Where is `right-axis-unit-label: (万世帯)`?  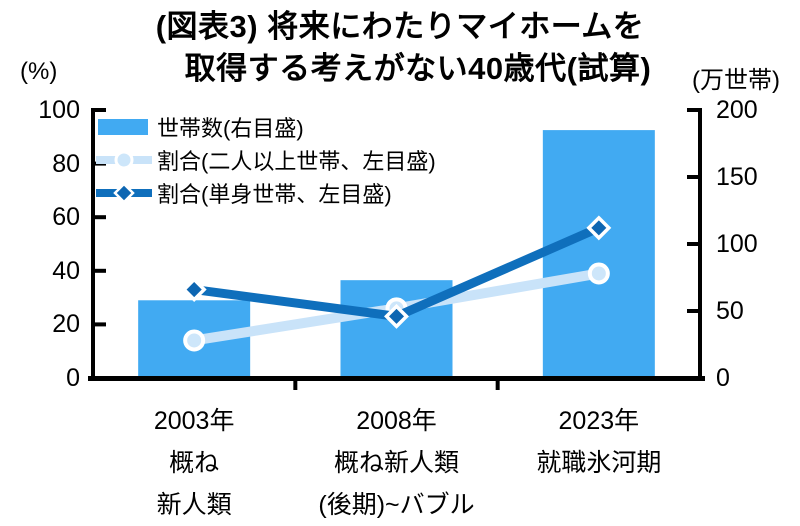 right-axis-unit-label: (万世帯) is located at coordinates (736, 80).